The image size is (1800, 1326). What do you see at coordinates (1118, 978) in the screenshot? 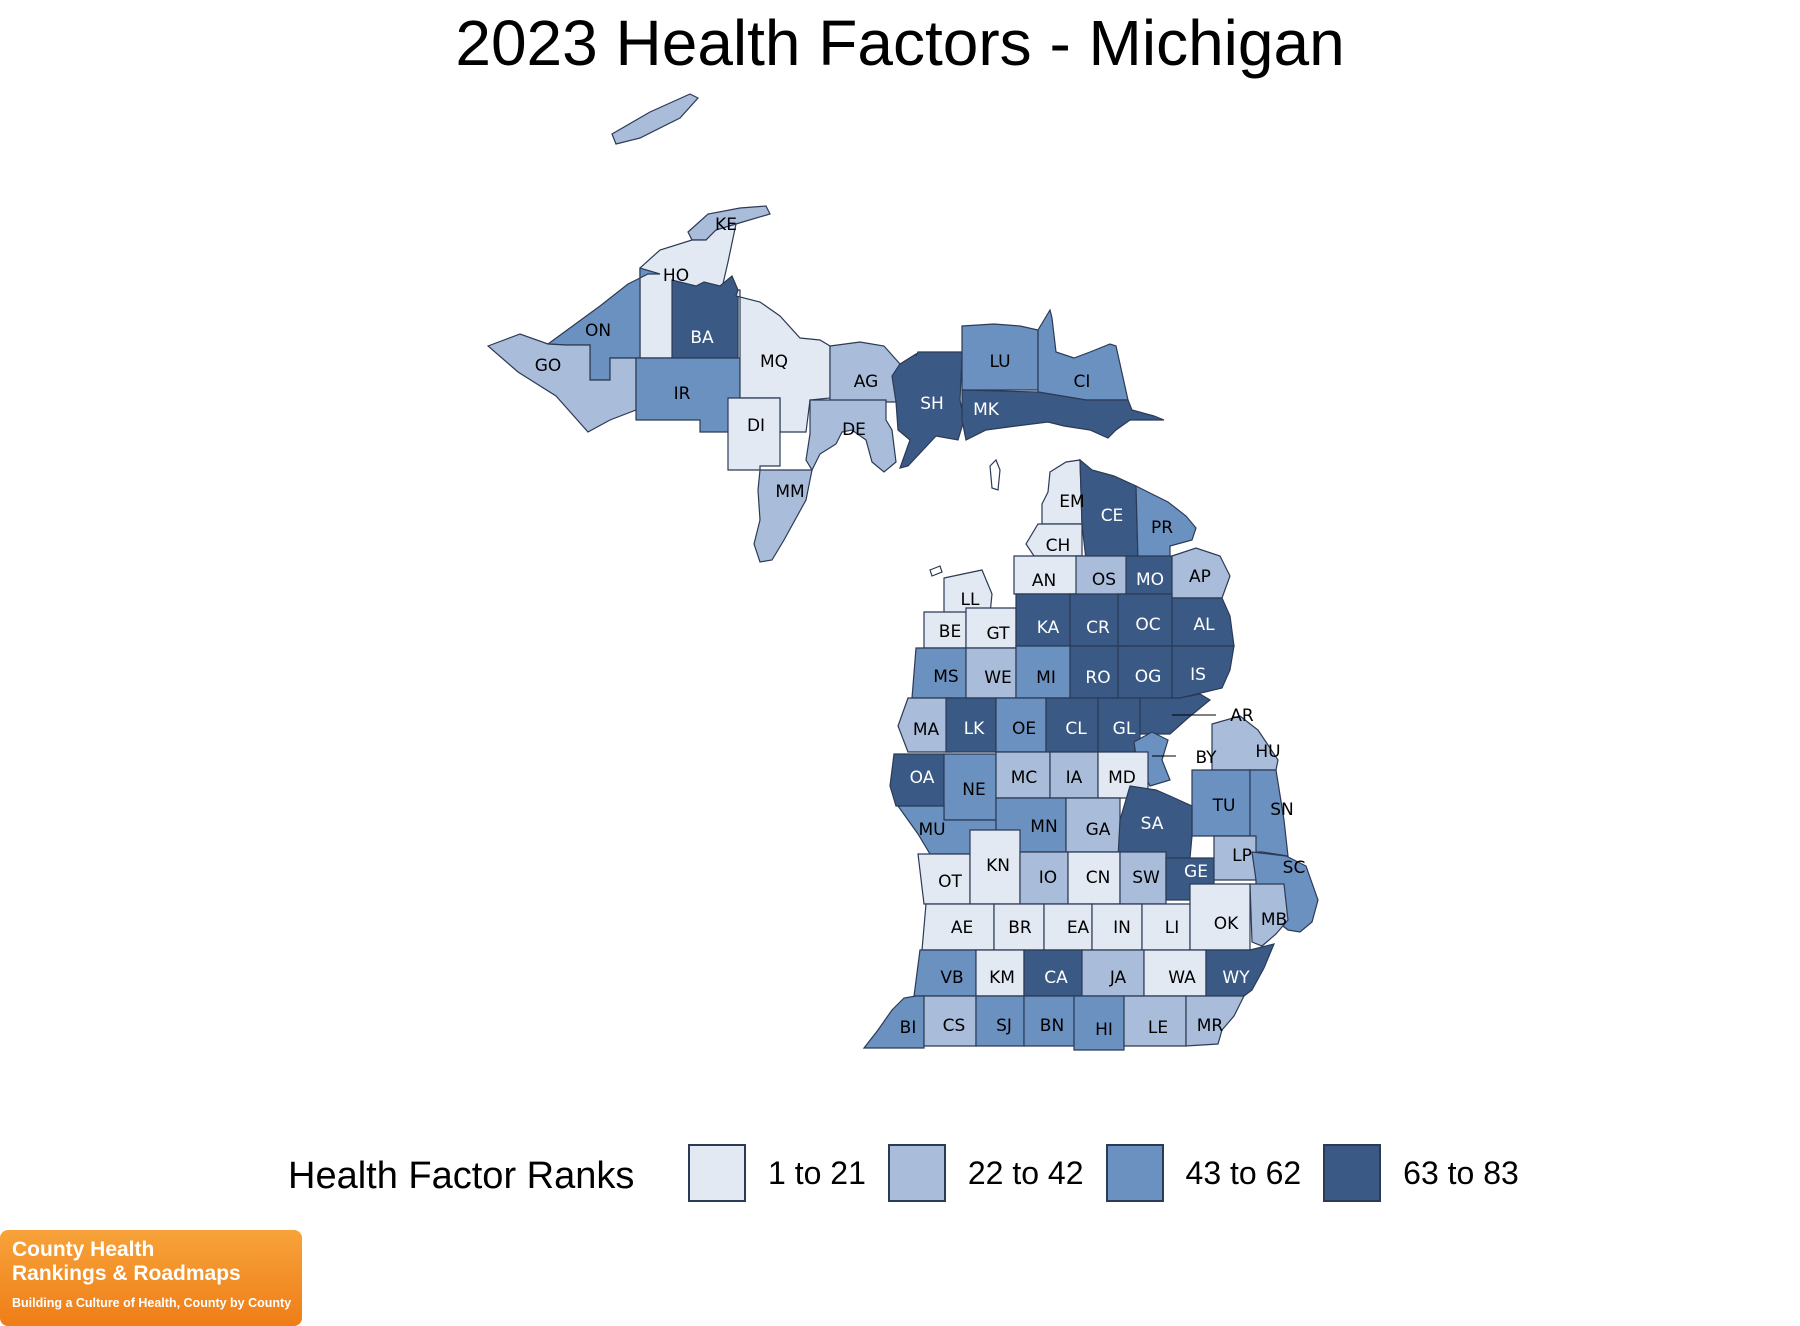
I see `county-label-ja: JA` at bounding box center [1118, 978].